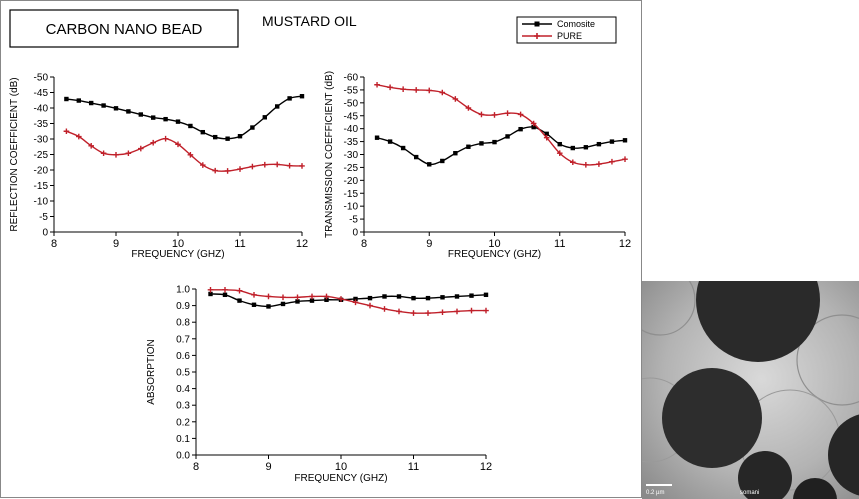 The height and width of the screenshot is (499, 859). I want to click on y-tick-label: -30, so click(41, 140).